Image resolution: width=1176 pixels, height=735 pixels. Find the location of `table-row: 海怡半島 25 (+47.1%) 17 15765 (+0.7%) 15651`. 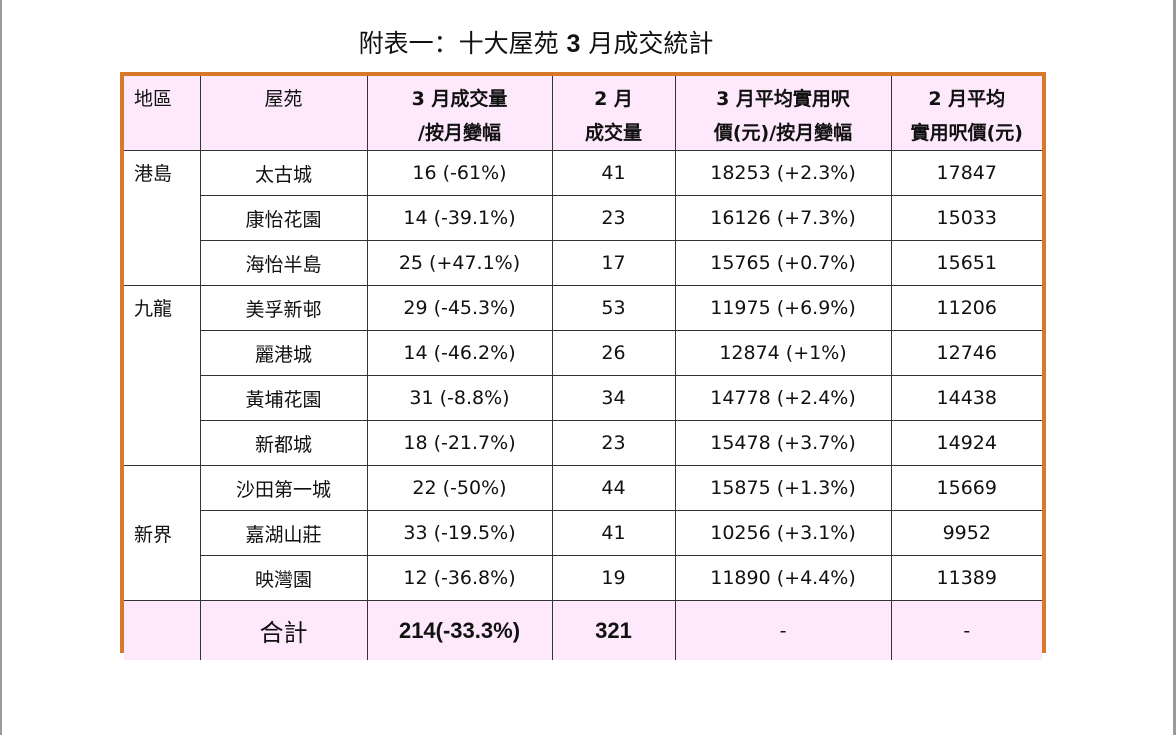

table-row: 海怡半島 25 (+47.1%) 17 15765 (+0.7%) 15651 is located at coordinates (583, 263).